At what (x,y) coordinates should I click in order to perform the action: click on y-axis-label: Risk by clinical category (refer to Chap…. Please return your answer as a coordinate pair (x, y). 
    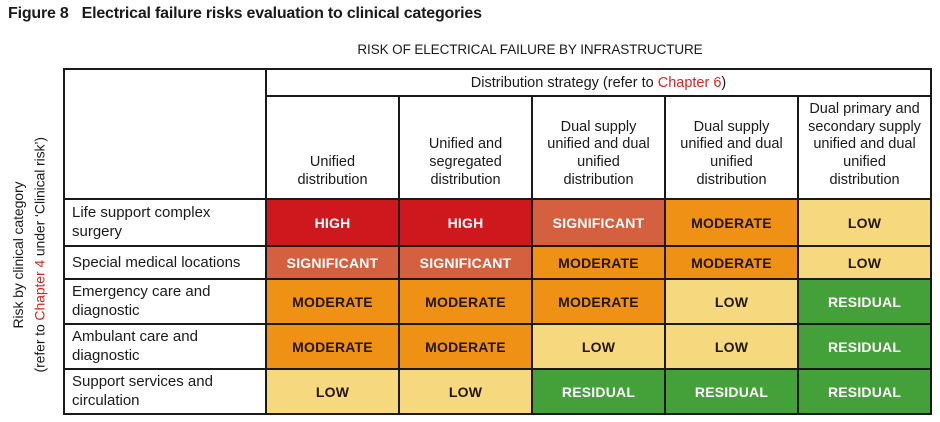
    Looking at the image, I should click on (30, 255).